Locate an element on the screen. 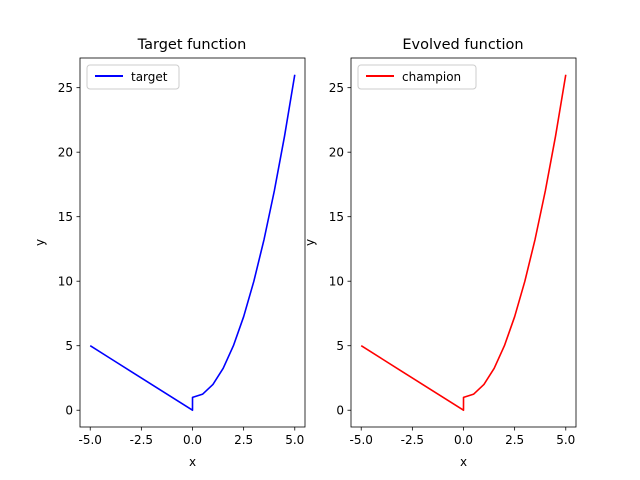  legend: target is located at coordinates (133, 77).